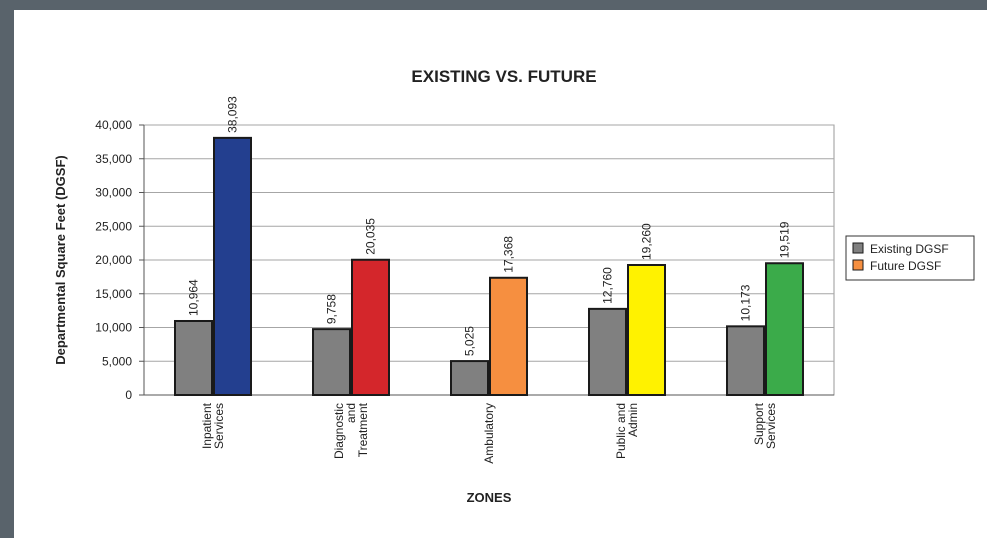 This screenshot has height=538, width=987. What do you see at coordinates (363, 429) in the screenshot?
I see `x-tick-label-line: Treatment` at bounding box center [363, 429].